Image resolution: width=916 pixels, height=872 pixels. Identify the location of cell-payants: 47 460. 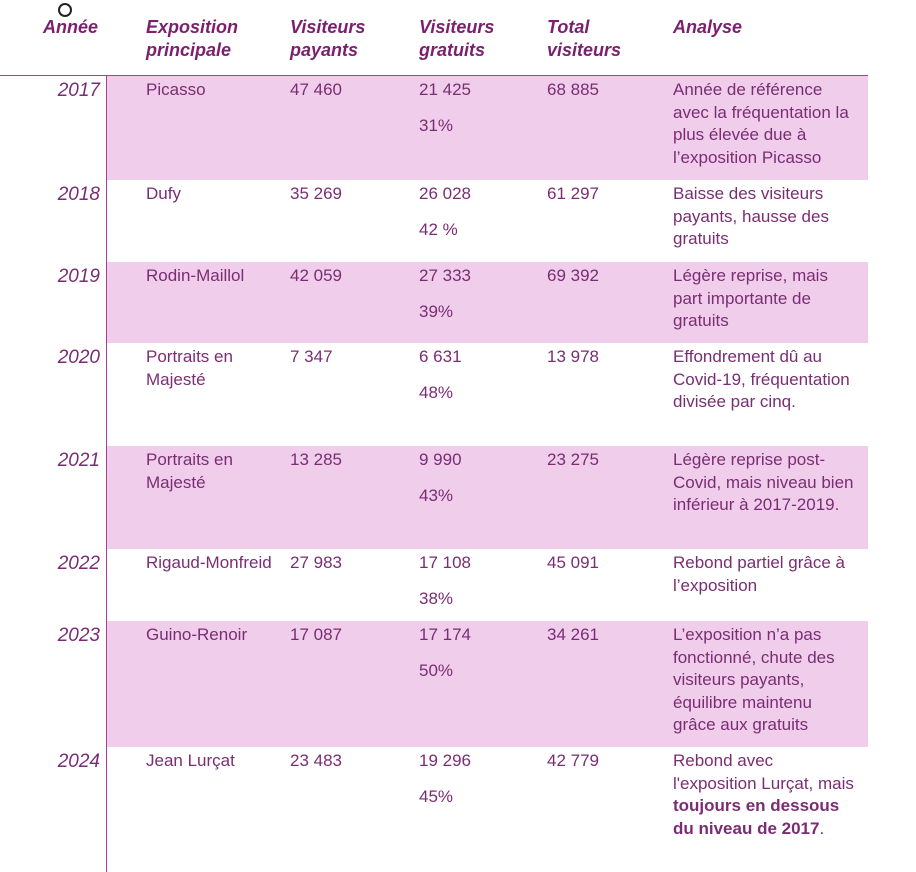
(316, 89).